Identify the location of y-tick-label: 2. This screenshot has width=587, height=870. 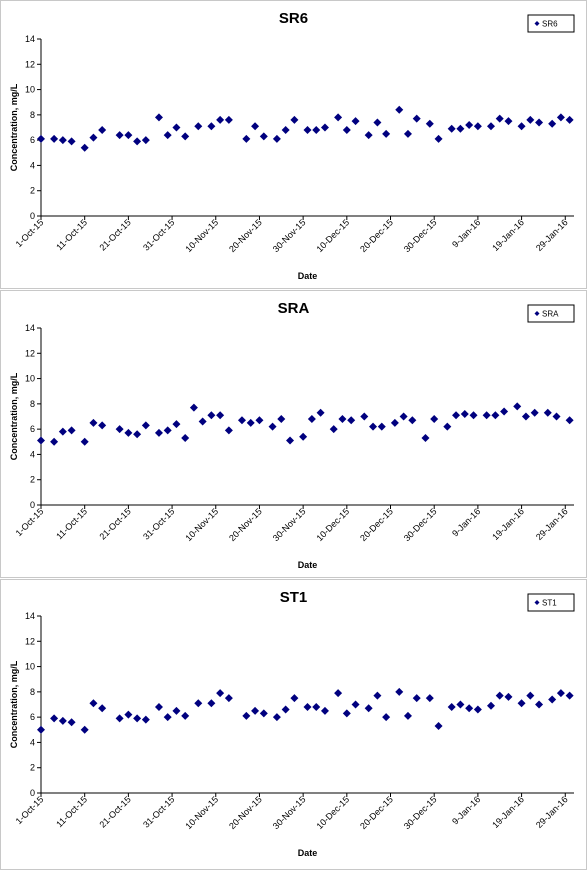
(32, 191).